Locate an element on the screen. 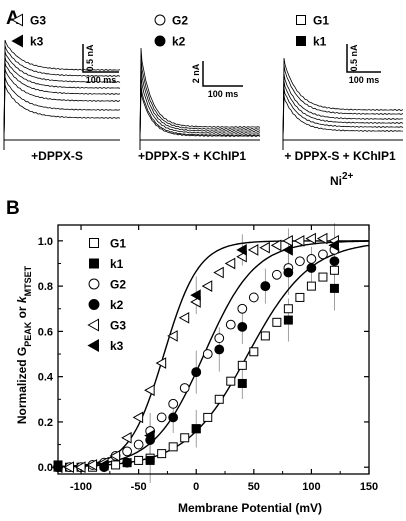 Image resolution: width=406 pixels, height=521 pixels. legend-label-k3: k3 is located at coordinates (117, 346).